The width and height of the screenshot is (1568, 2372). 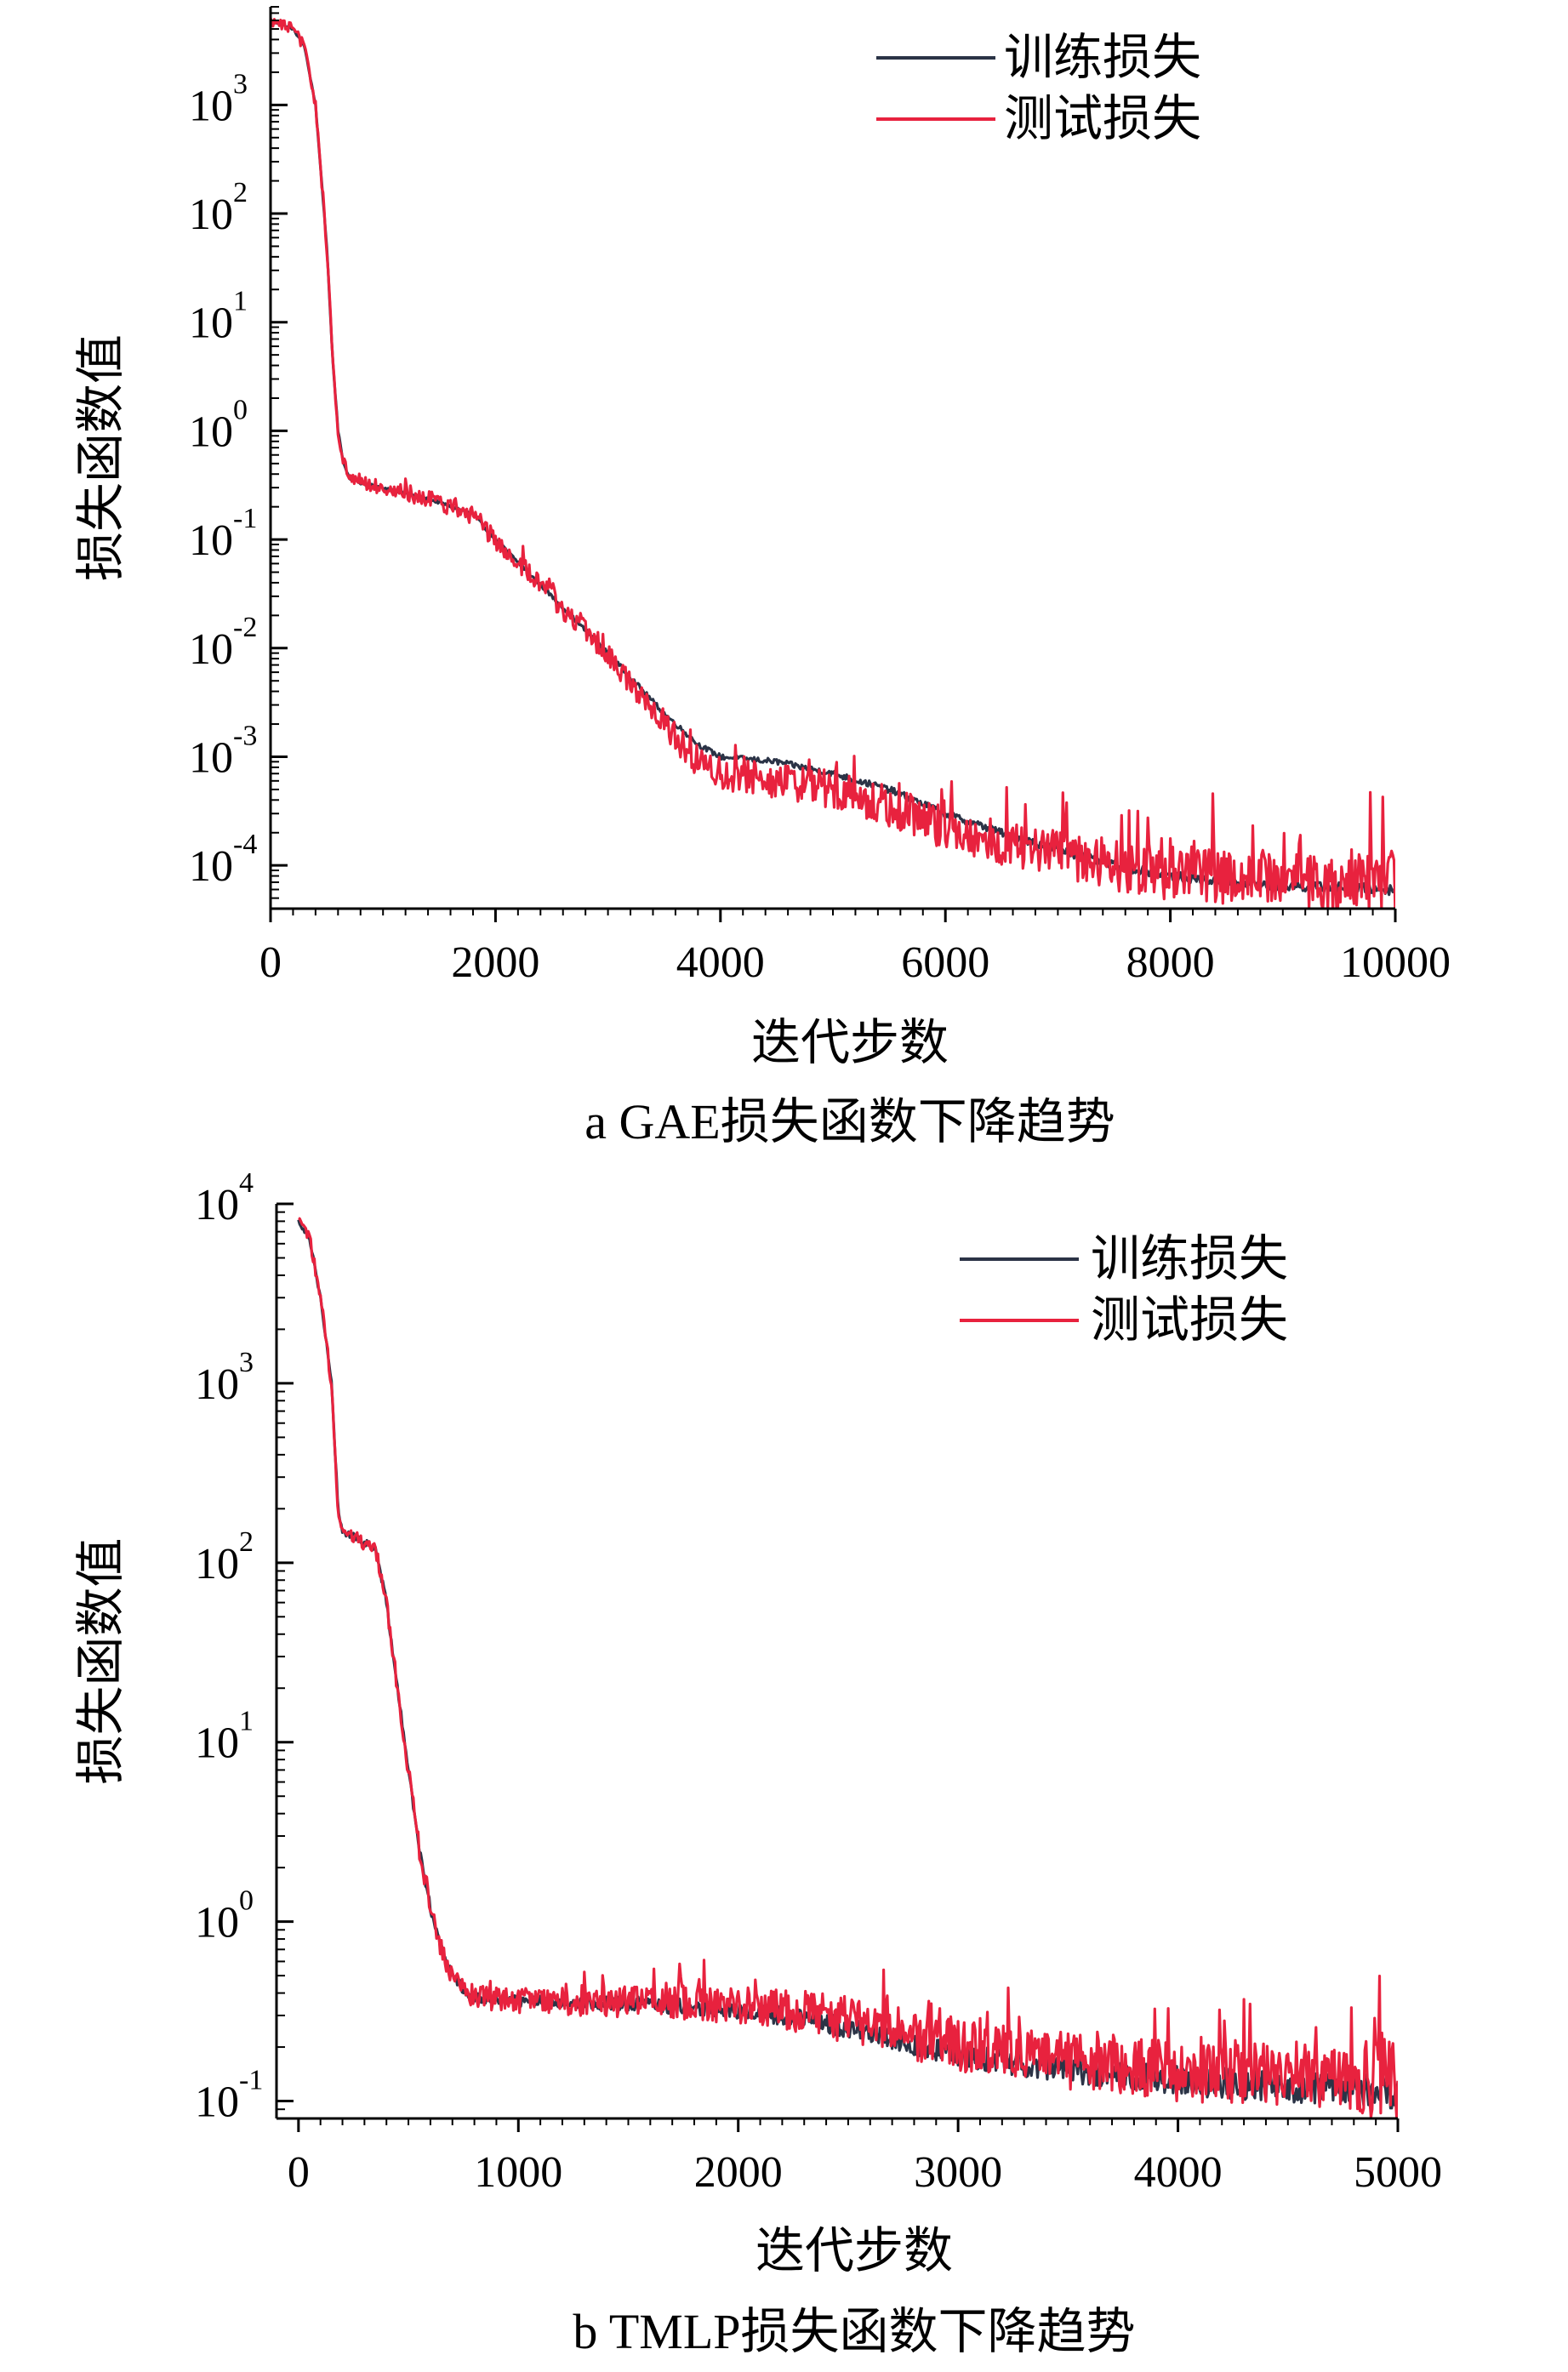 I want to click on x-tick-label: 10000, so click(x=1395, y=962).